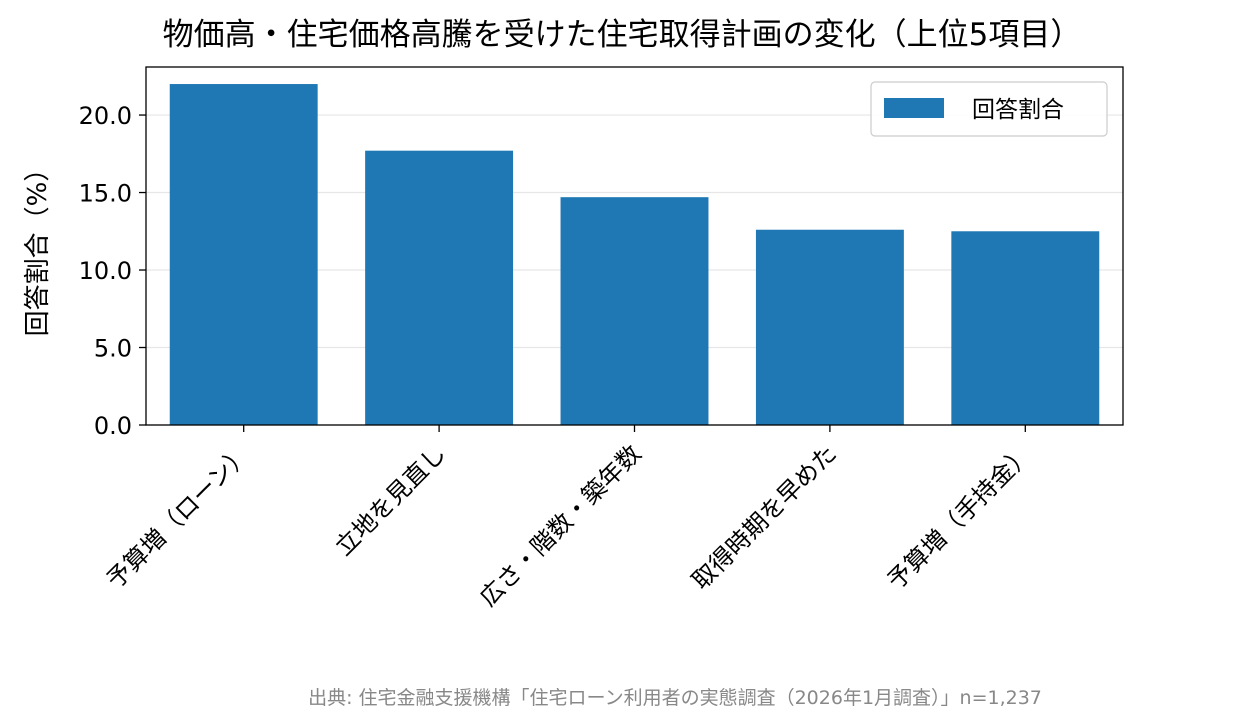 The width and height of the screenshot is (1243, 725). I want to click on chart-title: 物価高・住宅価格高騰を受けた住宅取得計画の変化（上位5項目）, so click(622, 35).